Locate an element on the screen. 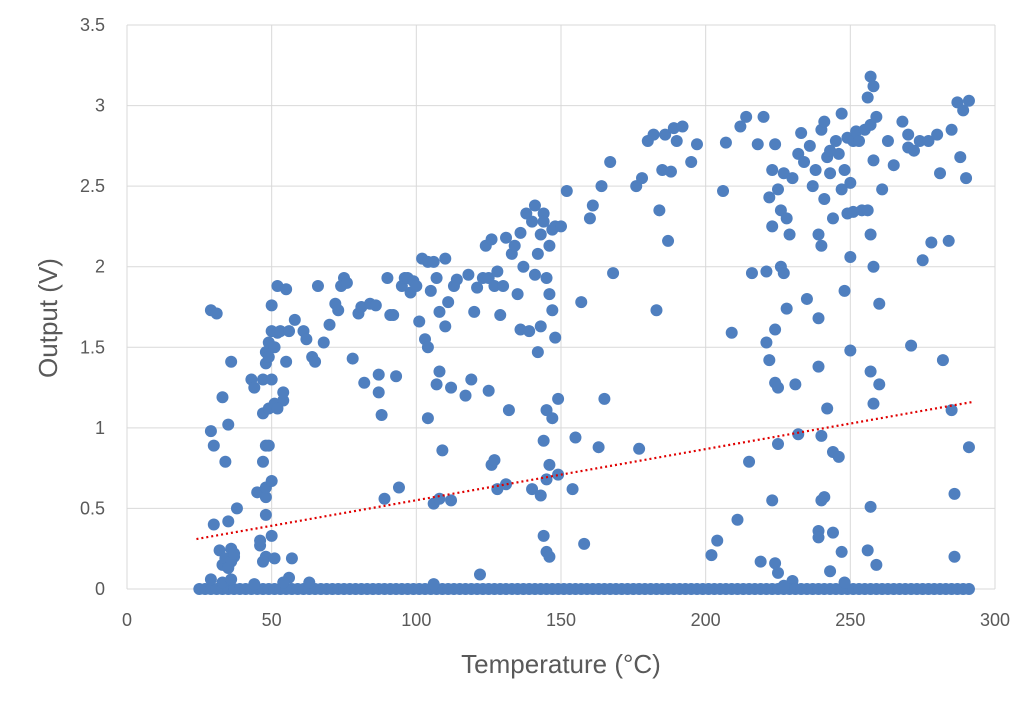 Image resolution: width=1036 pixels, height=709 pixels. trendline-layer is located at coordinates (584, 470).